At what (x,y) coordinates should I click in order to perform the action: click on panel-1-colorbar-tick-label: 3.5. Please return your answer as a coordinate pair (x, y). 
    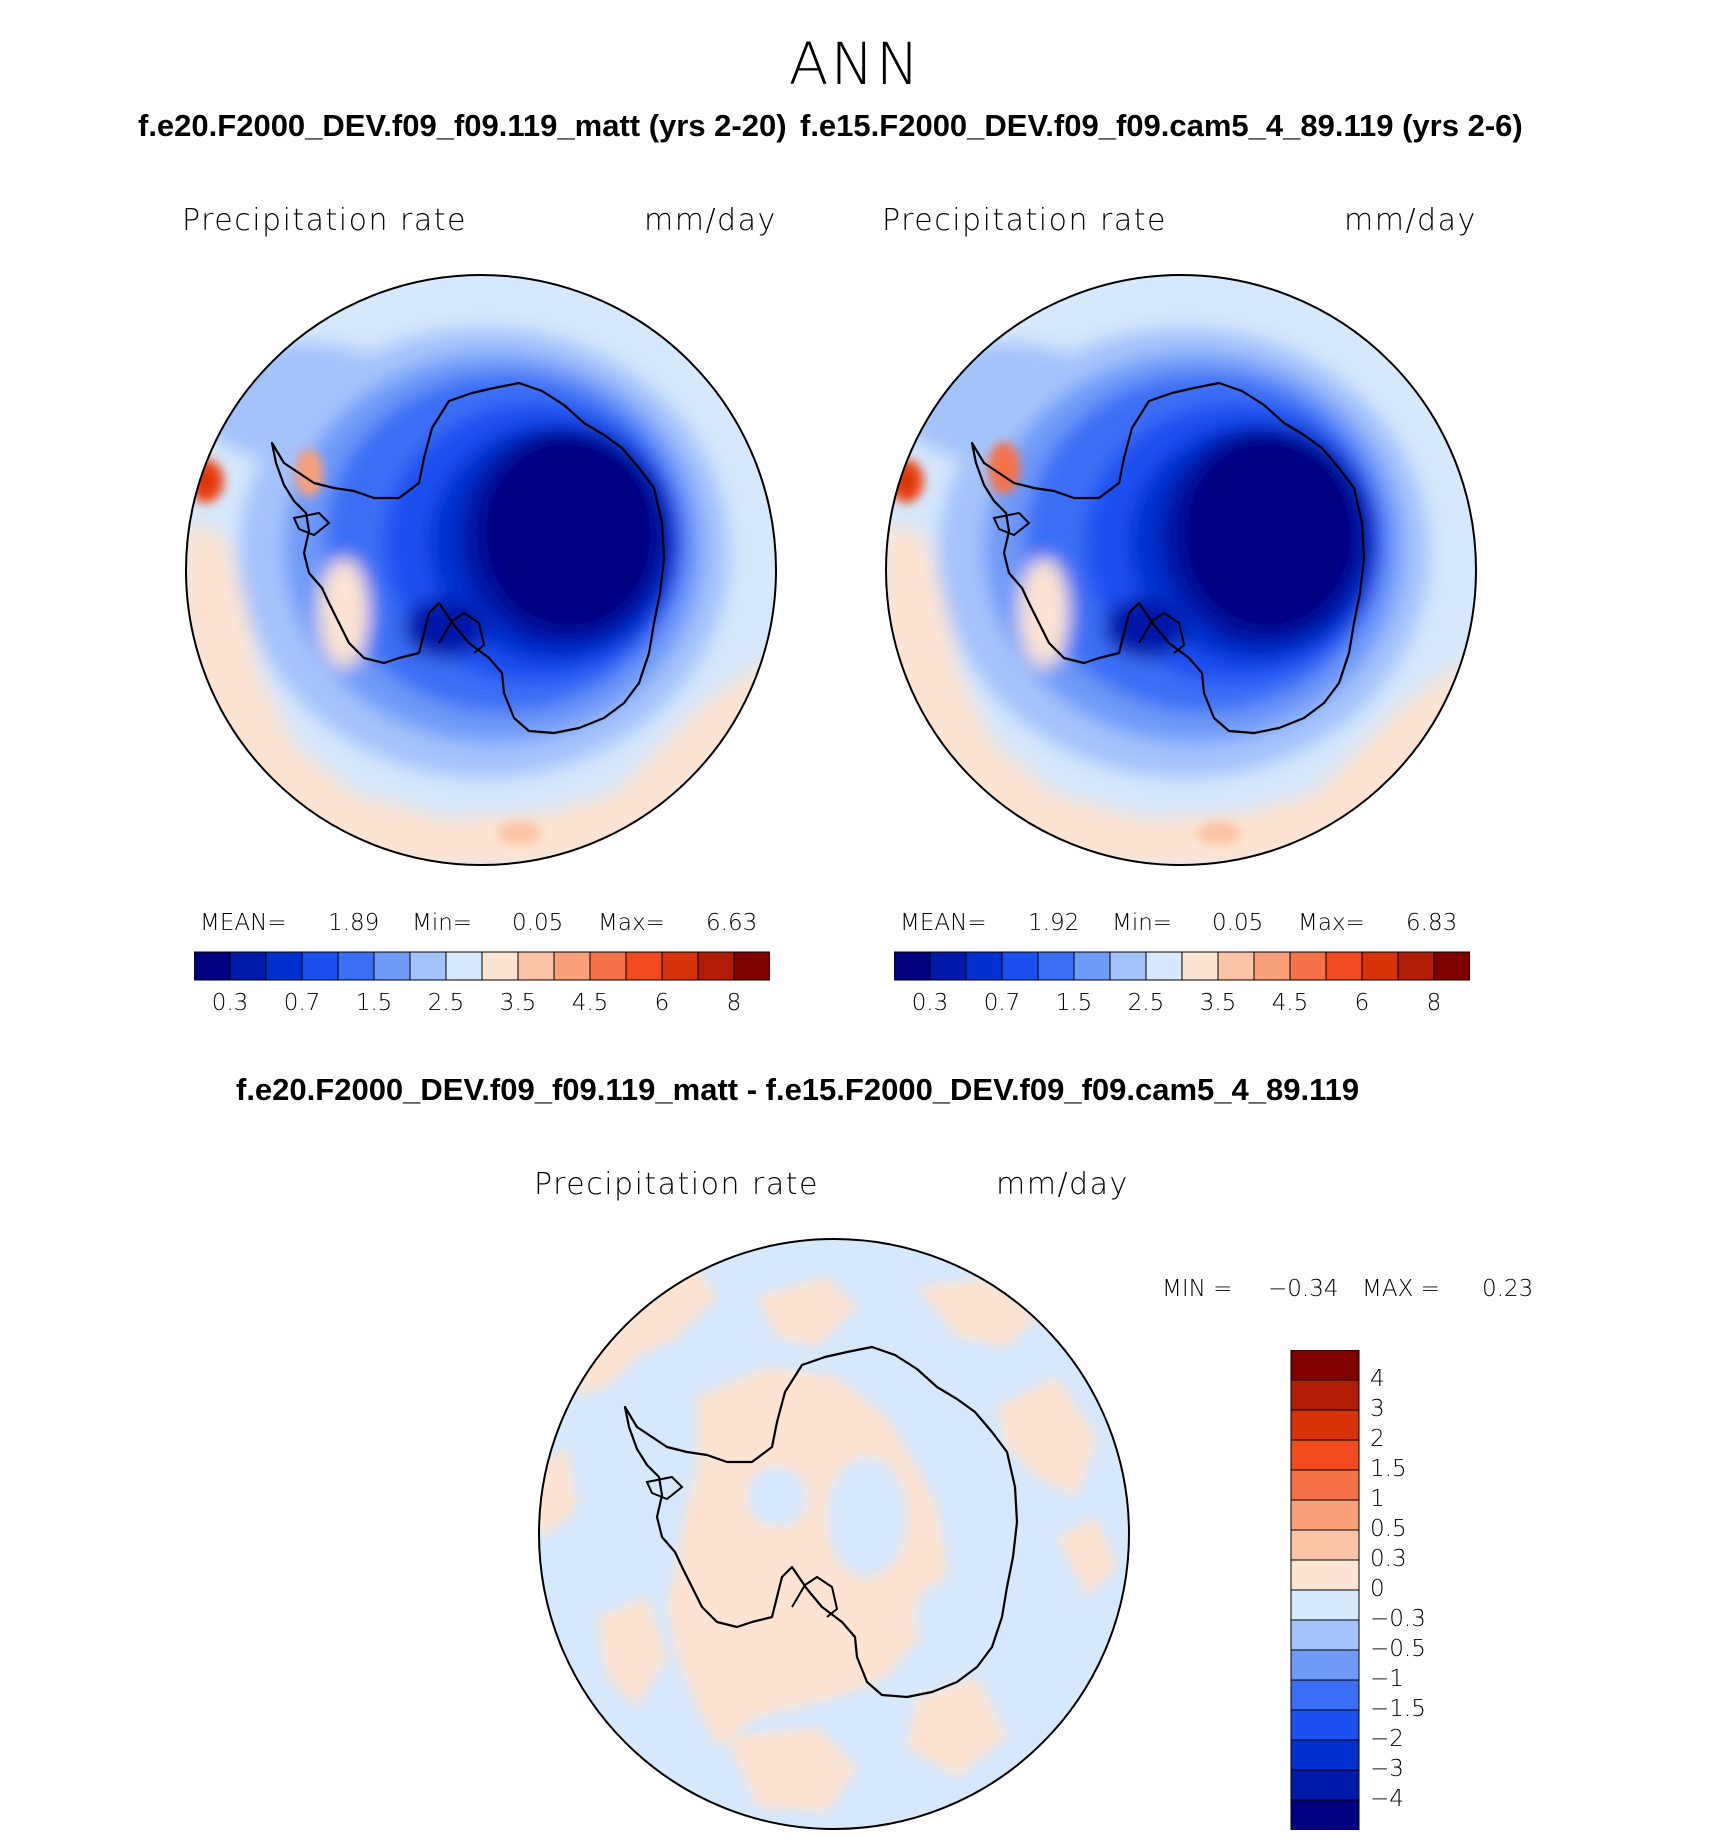
    Looking at the image, I should click on (518, 1003).